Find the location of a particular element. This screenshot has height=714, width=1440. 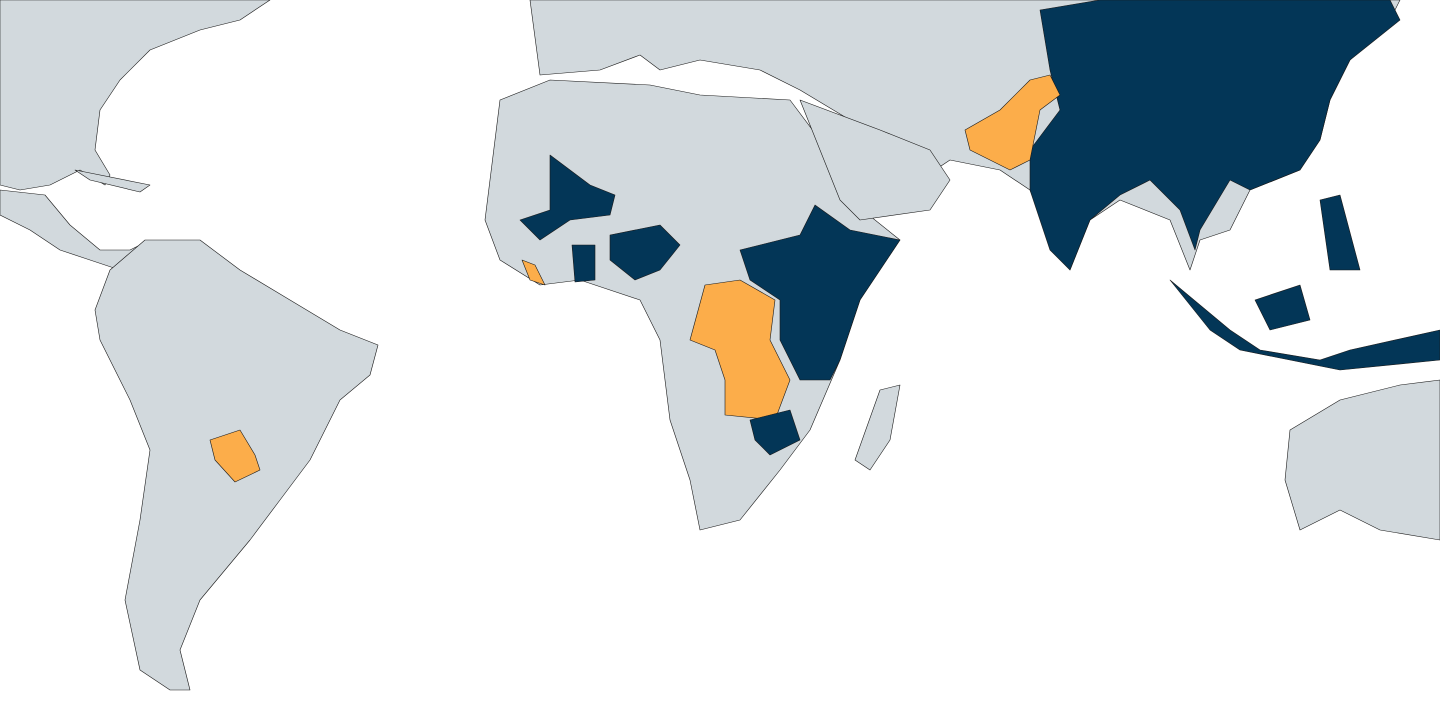

philippines is located at coordinates (1340, 232).